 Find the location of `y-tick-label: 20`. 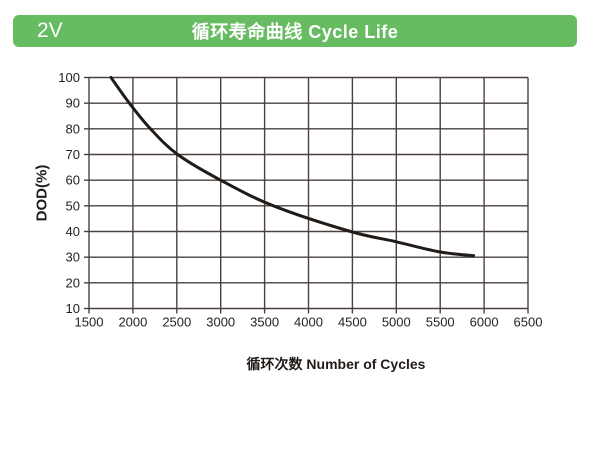

y-tick-label: 20 is located at coordinates (73, 282).